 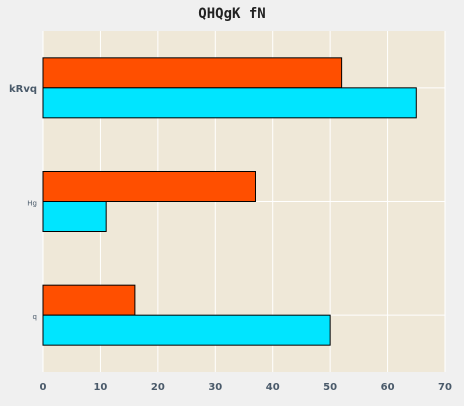 I want to click on x-tick-label-6: 60, so click(x=388, y=387).